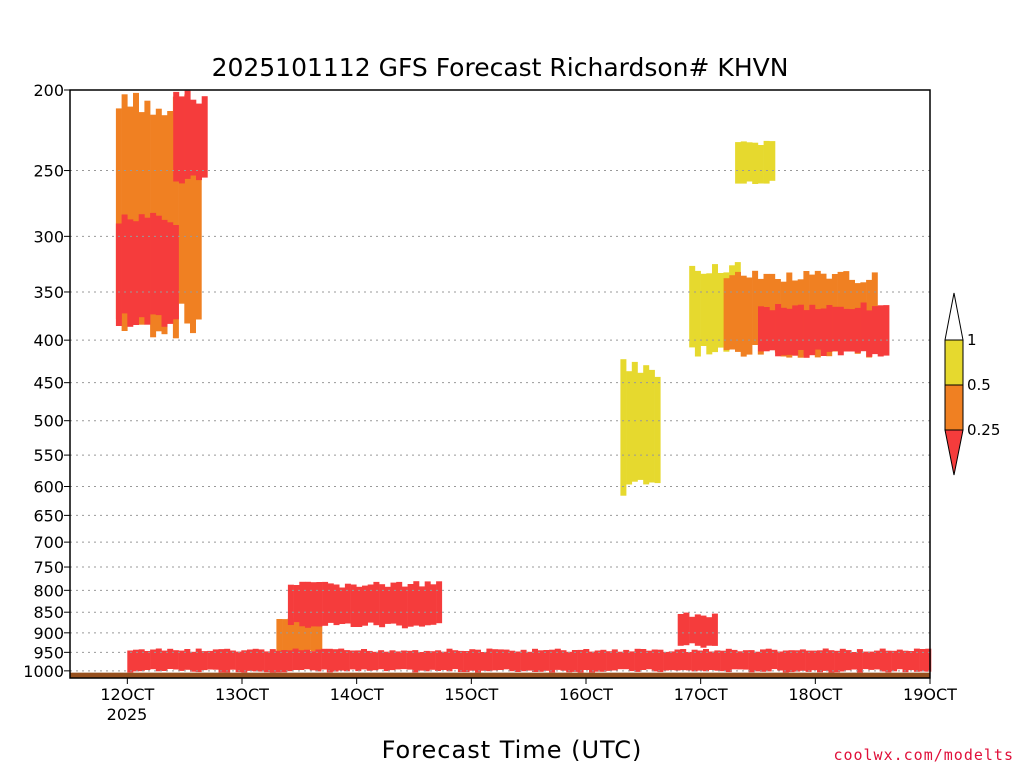  What do you see at coordinates (48, 236) in the screenshot?
I see `y-tick-label: 300` at bounding box center [48, 236].